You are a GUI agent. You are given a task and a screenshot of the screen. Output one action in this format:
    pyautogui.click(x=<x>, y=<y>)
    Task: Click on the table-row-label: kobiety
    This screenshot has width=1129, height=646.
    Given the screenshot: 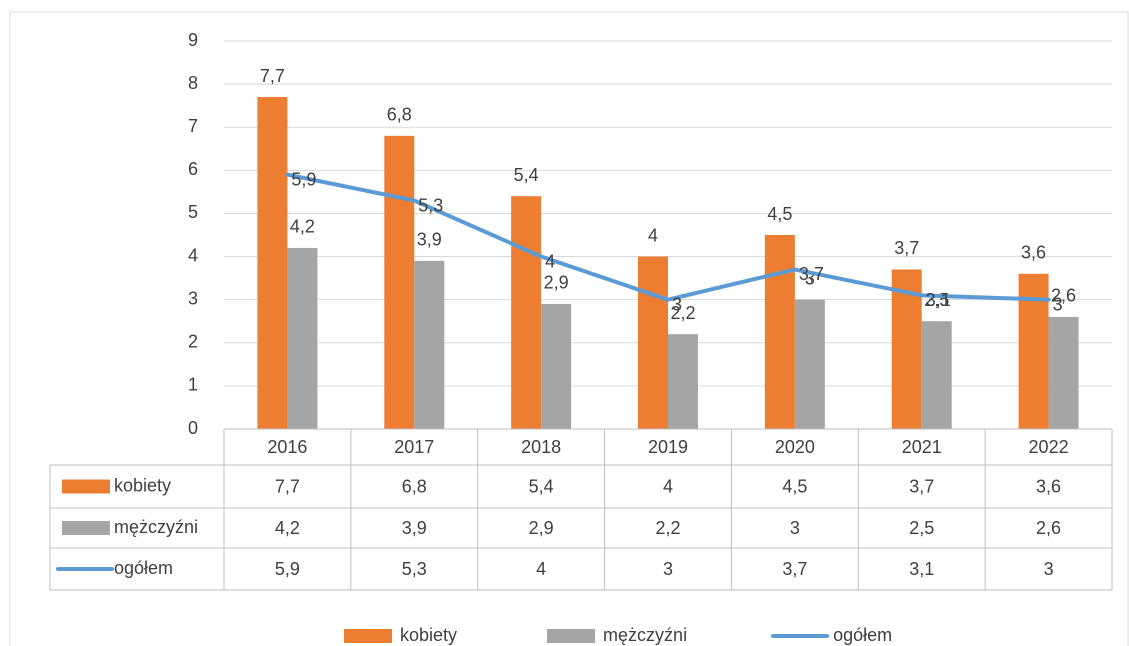 What is the action you would take?
    pyautogui.click(x=142, y=485)
    